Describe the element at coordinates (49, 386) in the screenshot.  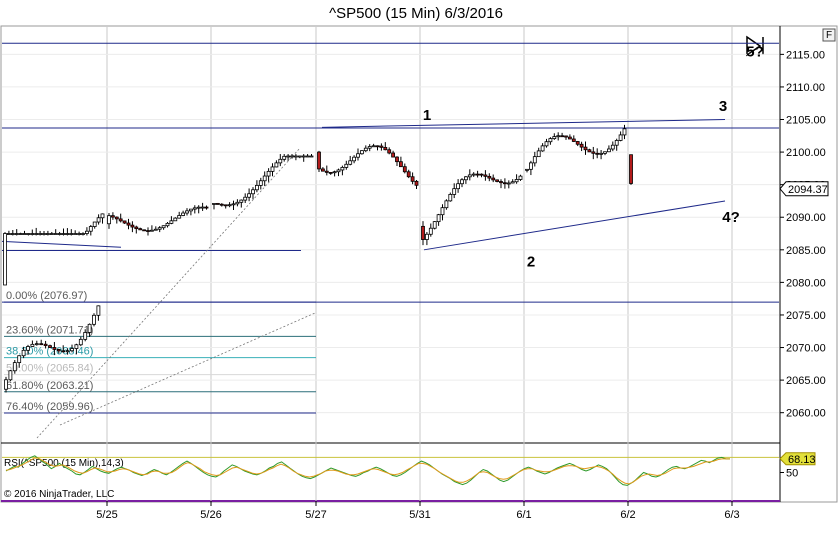
I see `fib-level-label: 61.80% (2063.21)` at that location.